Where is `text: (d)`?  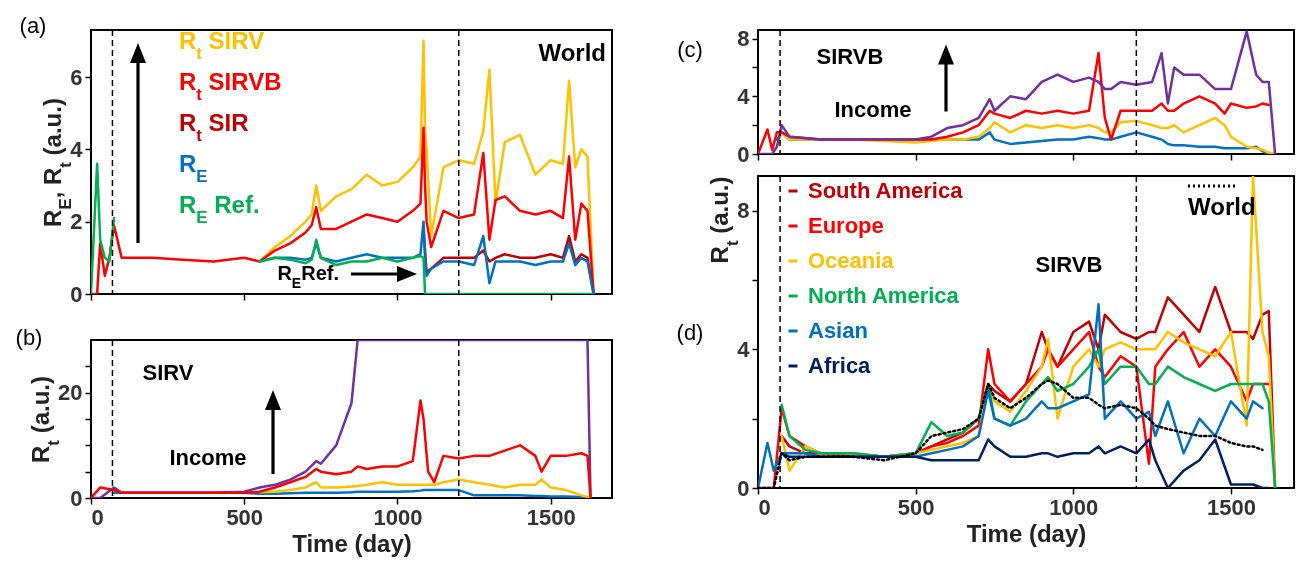 text: (d) is located at coordinates (690, 332).